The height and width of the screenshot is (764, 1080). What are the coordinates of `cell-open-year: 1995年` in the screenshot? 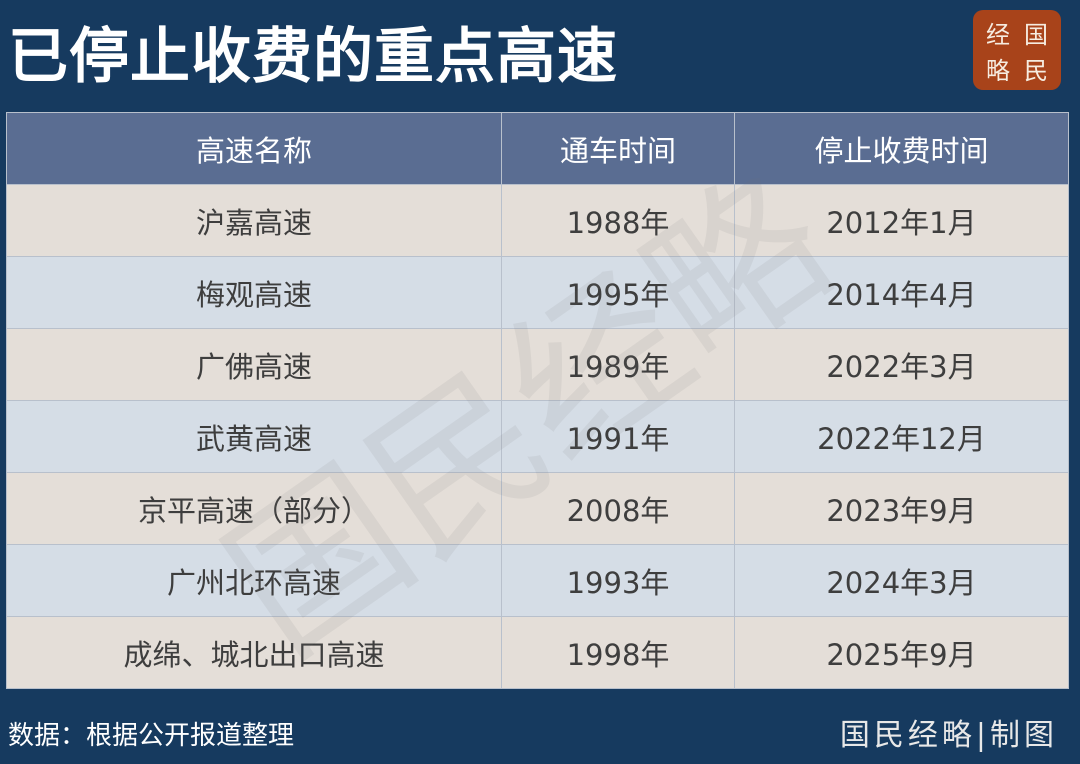 It's located at (618, 292).